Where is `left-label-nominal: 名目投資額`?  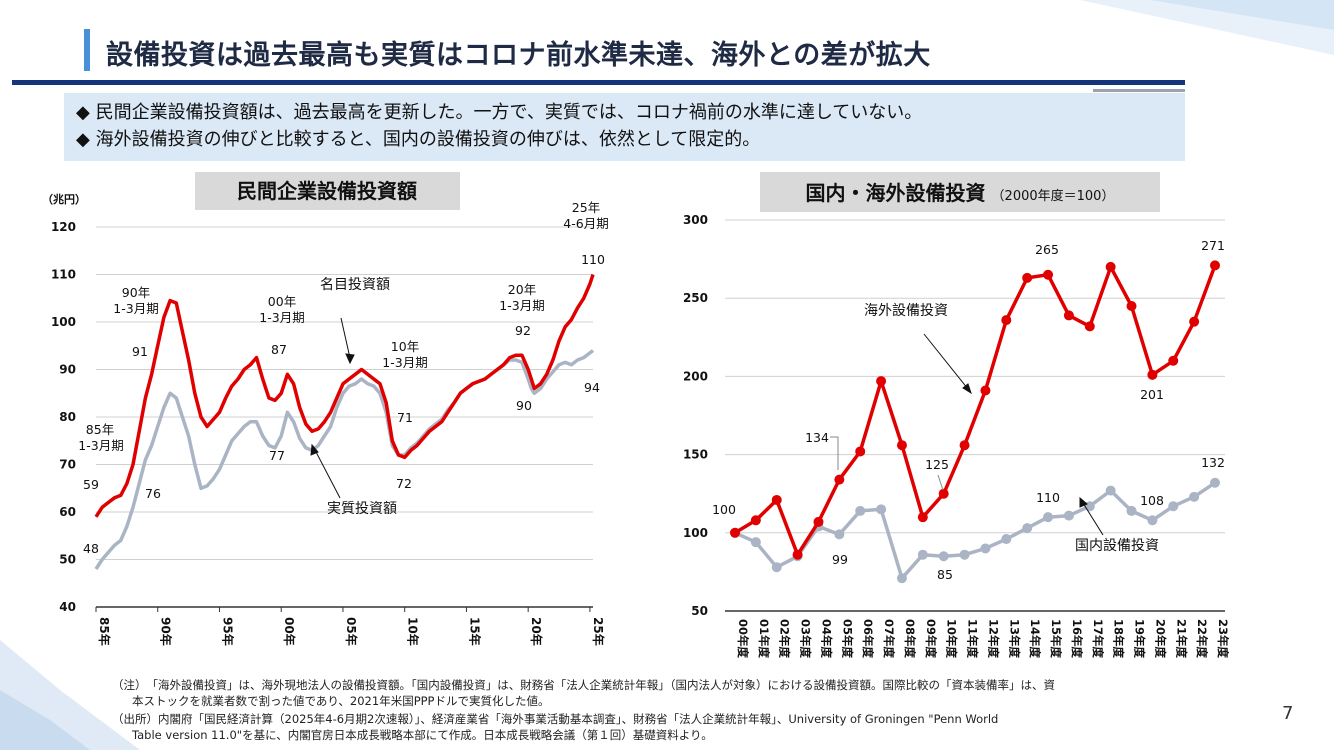
left-label-nominal: 名目投資額 is located at coordinates (355, 285).